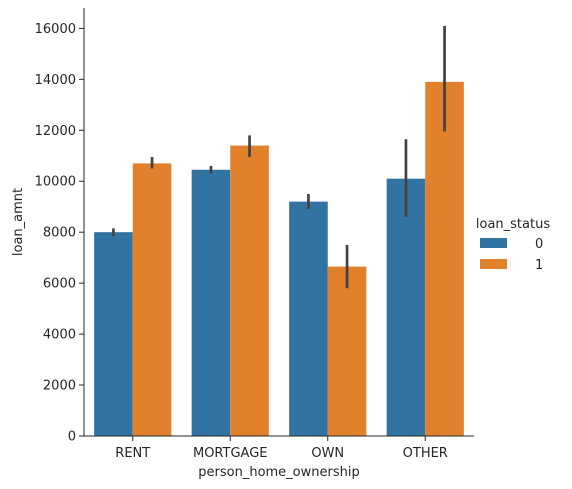 This screenshot has width=572, height=489. What do you see at coordinates (59, 335) in the screenshot?
I see `y-tick-label: 4000` at bounding box center [59, 335].